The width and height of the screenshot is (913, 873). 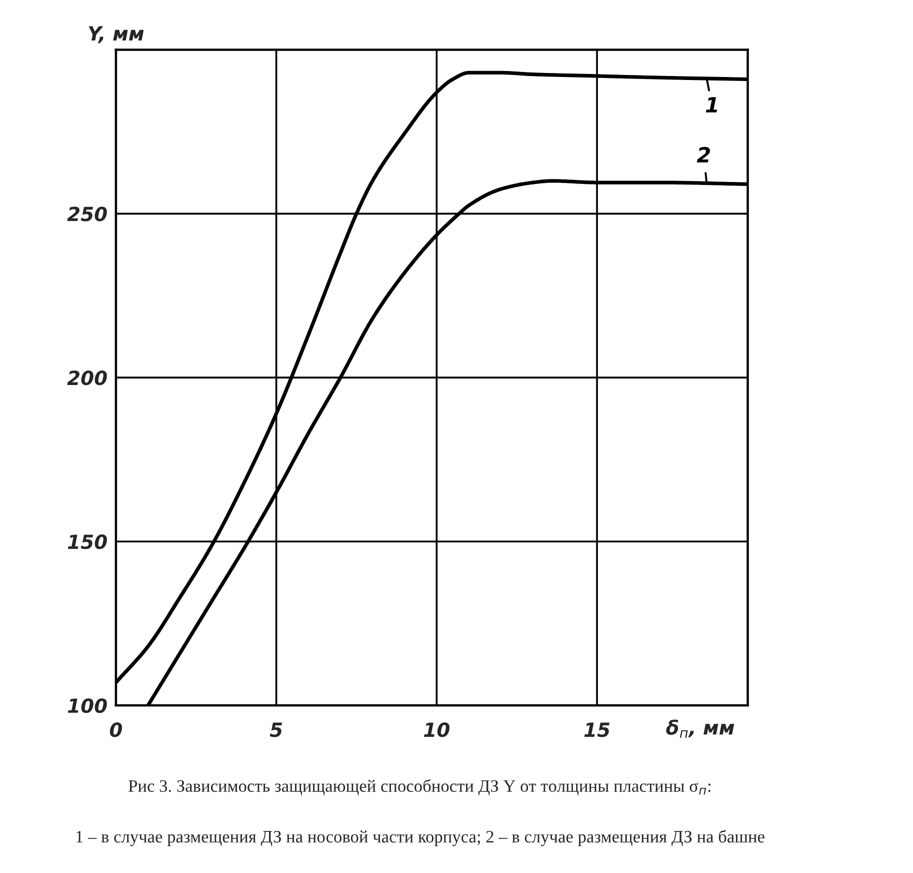 I want to click on y-tick-label: 200, so click(x=87, y=378).